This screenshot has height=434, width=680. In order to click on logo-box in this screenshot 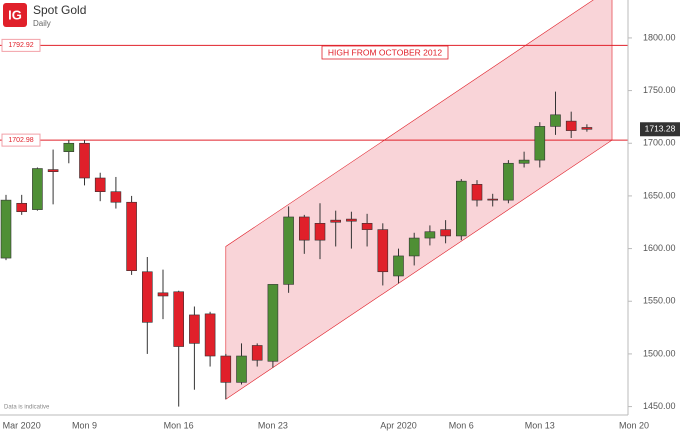, I will do `click(15, 15)`.